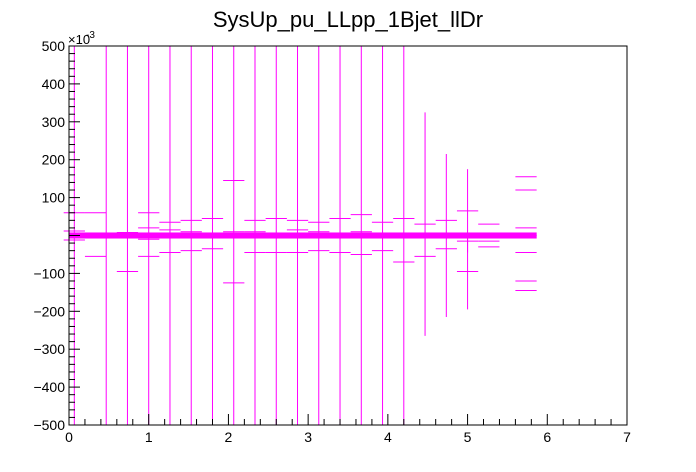 The width and height of the screenshot is (696, 472). I want to click on x-tick-label-4: 4, so click(388, 437).